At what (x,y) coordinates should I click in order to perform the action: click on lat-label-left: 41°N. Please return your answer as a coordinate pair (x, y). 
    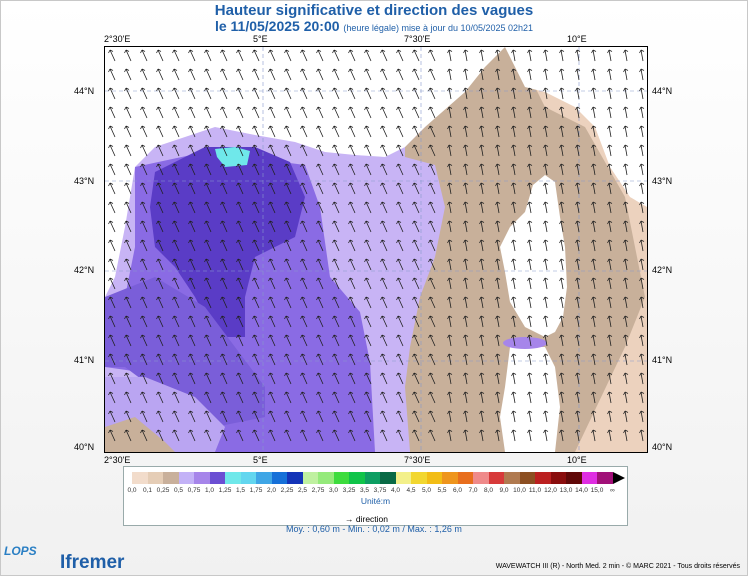
    Looking at the image, I should click on (84, 360).